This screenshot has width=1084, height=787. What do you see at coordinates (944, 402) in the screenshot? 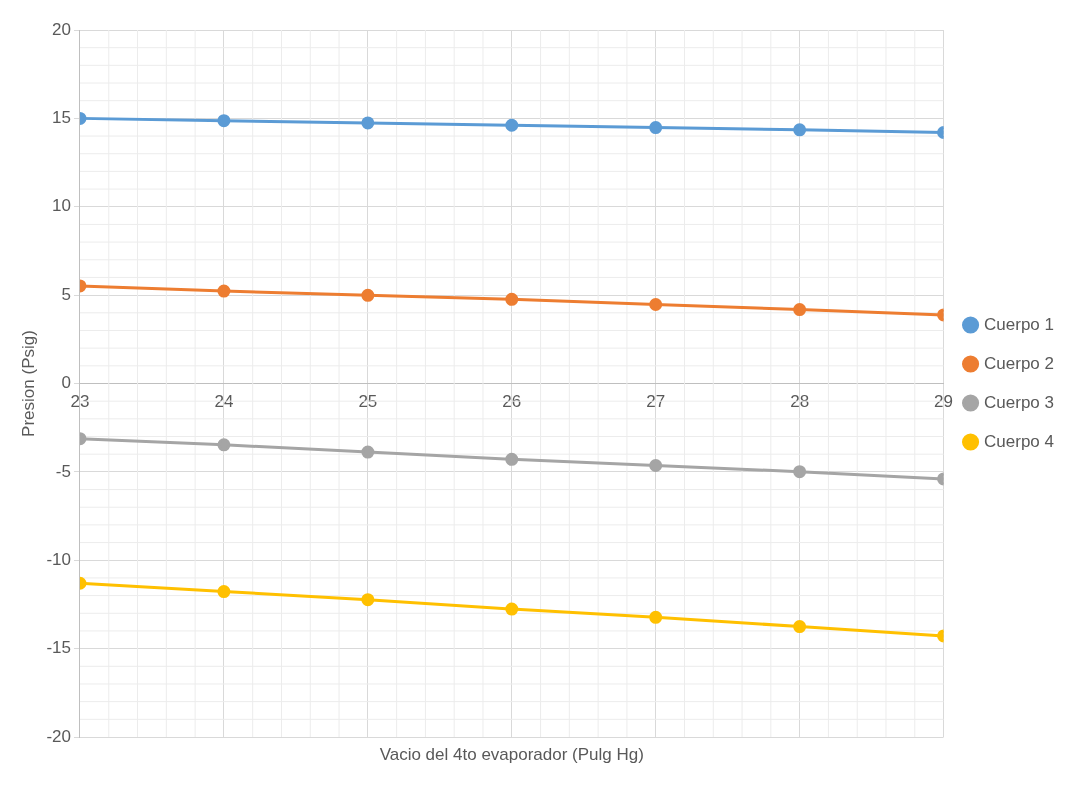
I see `x-tick-label: 29` at bounding box center [944, 402].